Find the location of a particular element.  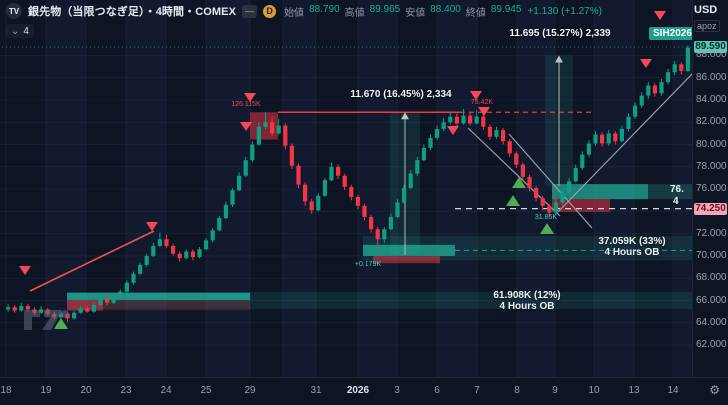

alert-price-tag: 74.250 is located at coordinates (710, 208).